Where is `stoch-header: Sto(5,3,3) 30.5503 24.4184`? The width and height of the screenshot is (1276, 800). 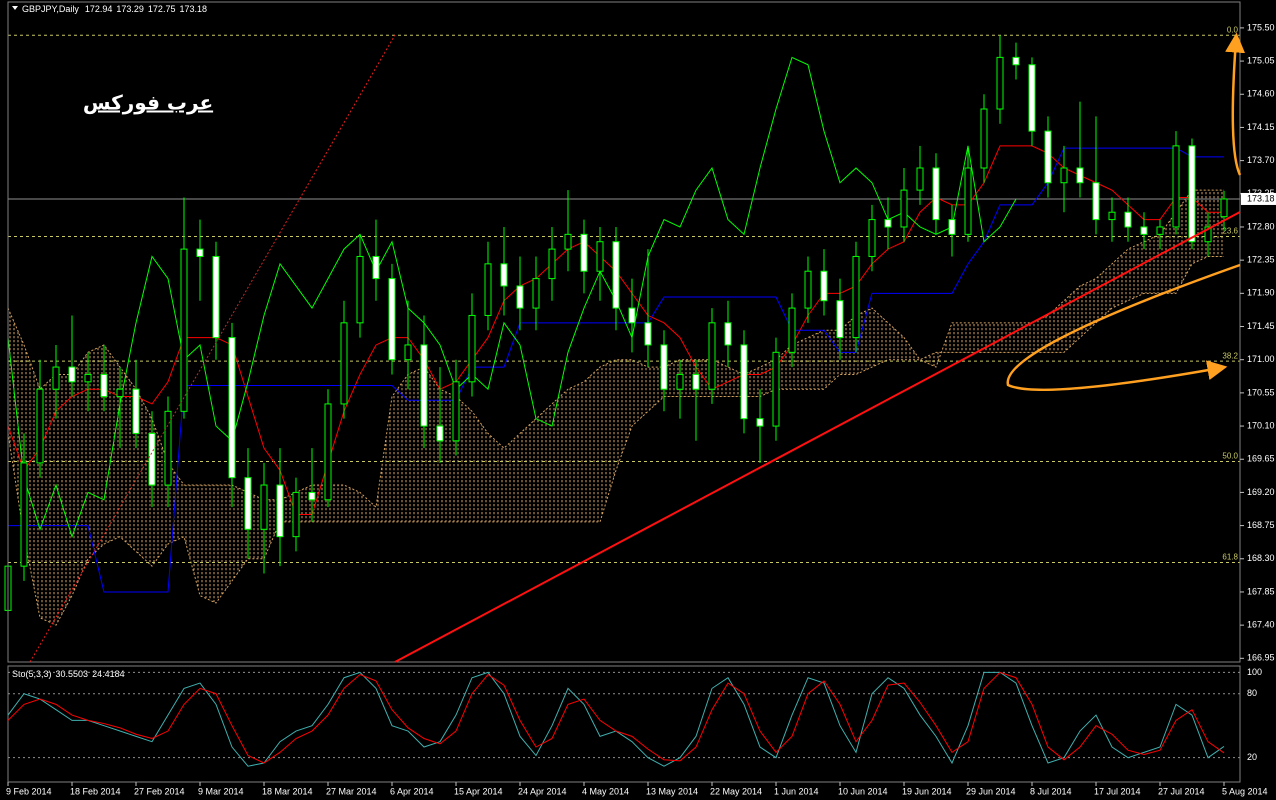
stoch-header: Sto(5,3,3) 30.5503 24.4184 is located at coordinates (68, 674).